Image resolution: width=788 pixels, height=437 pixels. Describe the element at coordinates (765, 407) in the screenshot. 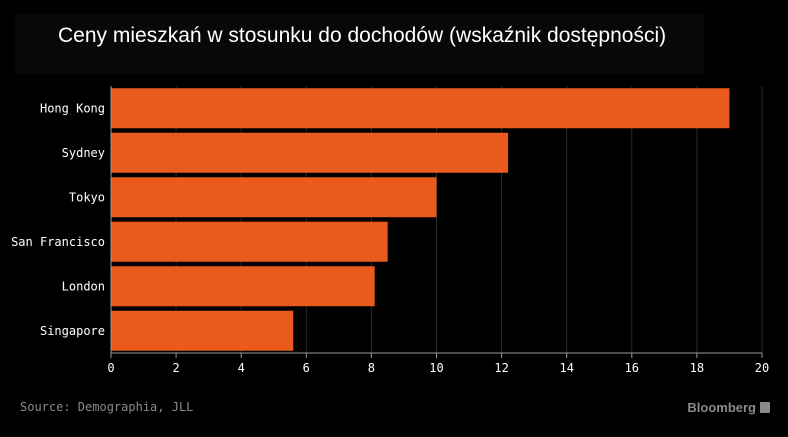

I see `bloomberg-mark-icon` at that location.